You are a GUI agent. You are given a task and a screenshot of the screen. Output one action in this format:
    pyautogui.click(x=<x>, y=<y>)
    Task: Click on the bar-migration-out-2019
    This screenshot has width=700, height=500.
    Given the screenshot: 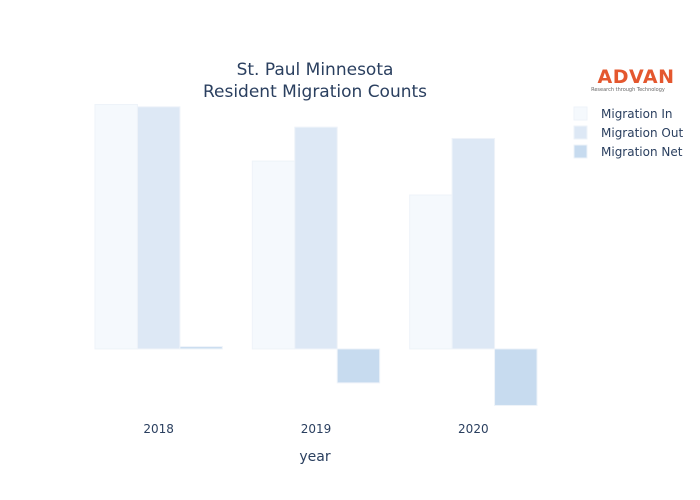 What is the action you would take?
    pyautogui.click(x=316, y=238)
    